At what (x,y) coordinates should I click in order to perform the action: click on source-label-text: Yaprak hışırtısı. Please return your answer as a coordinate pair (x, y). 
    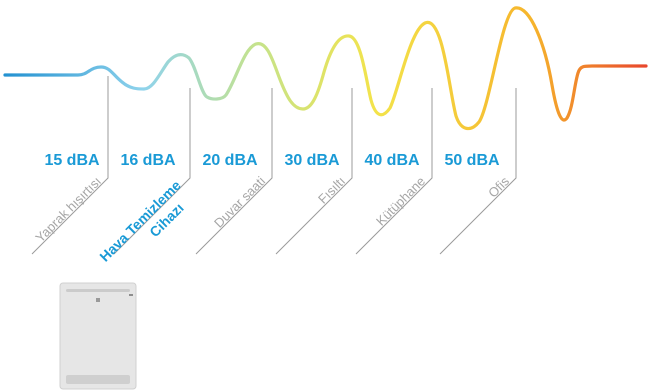
    Looking at the image, I should click on (68, 210).